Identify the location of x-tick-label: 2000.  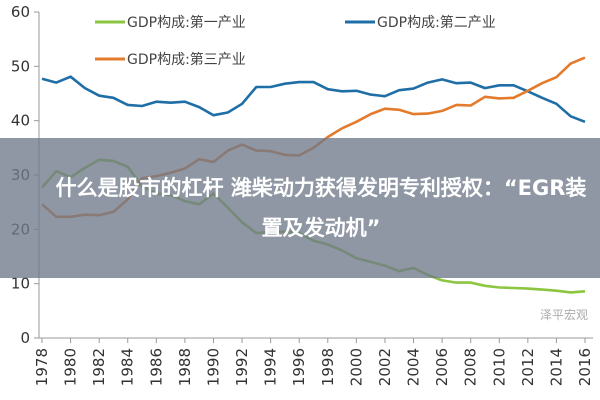
(356, 367).